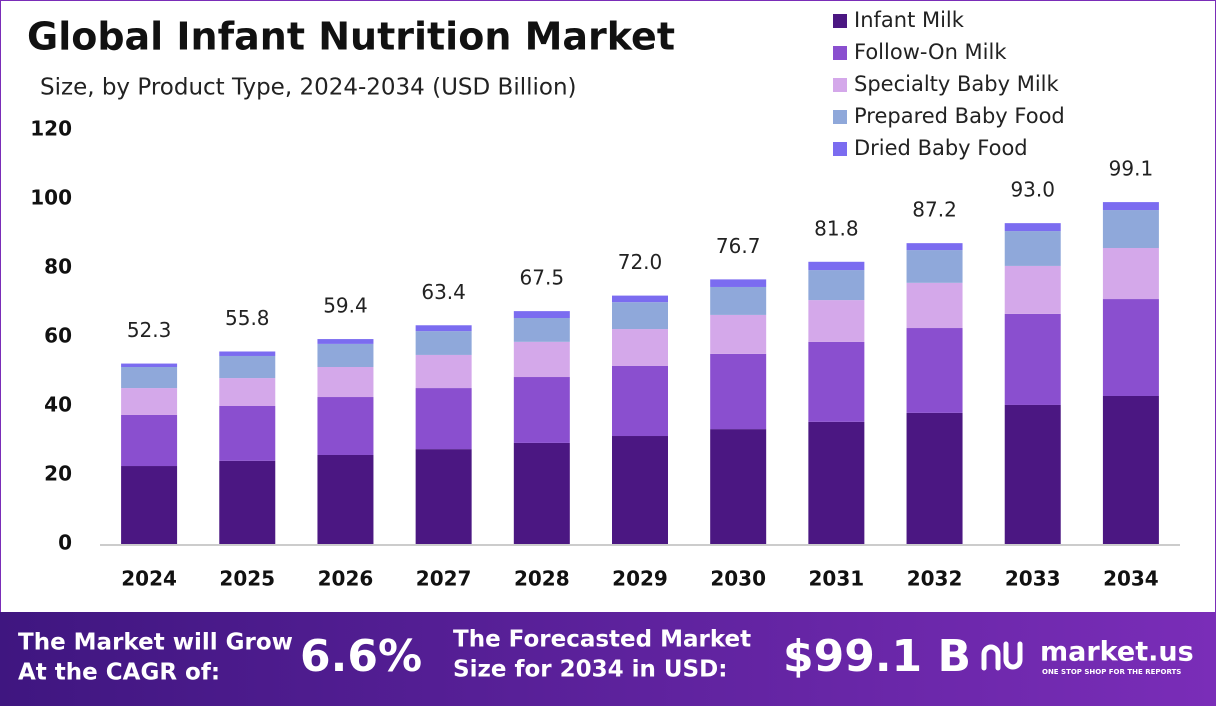 The image size is (1216, 706). Describe the element at coordinates (542, 278) in the screenshot. I see `total-label: 67.5` at that location.